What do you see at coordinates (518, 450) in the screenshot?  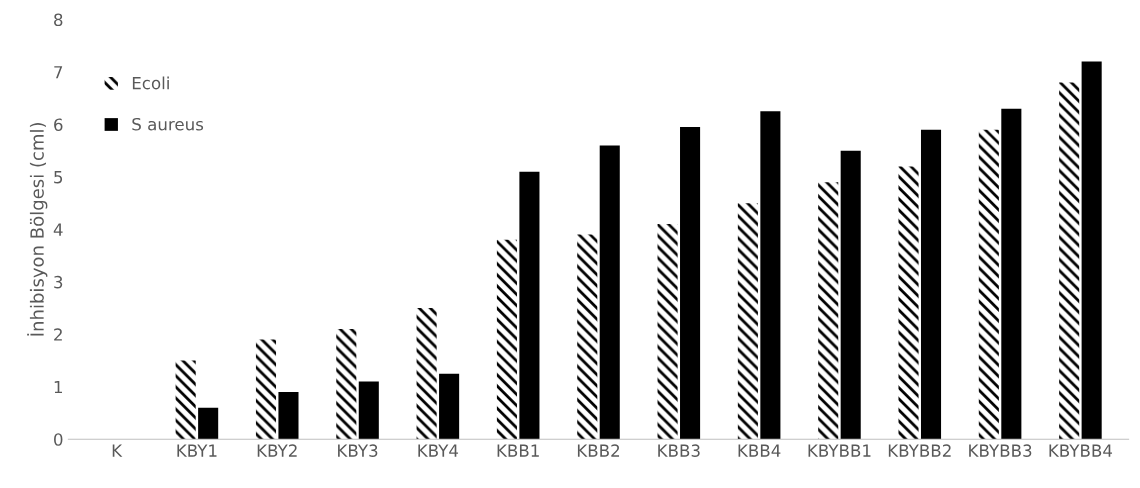 I see `x-tick-label: KBB1` at bounding box center [518, 450].